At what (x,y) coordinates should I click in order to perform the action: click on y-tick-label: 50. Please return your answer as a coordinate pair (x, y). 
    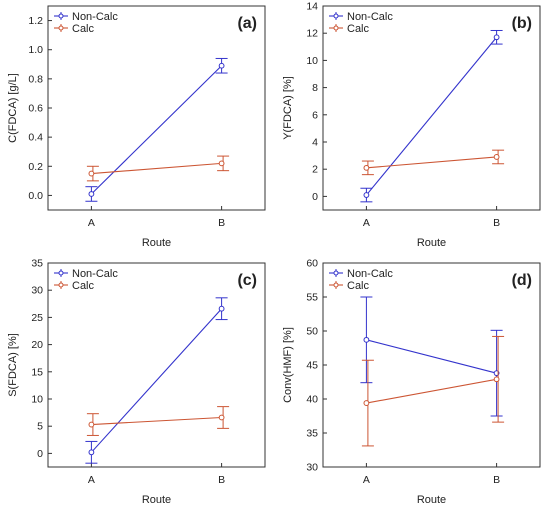
    Looking at the image, I should click on (312, 332).